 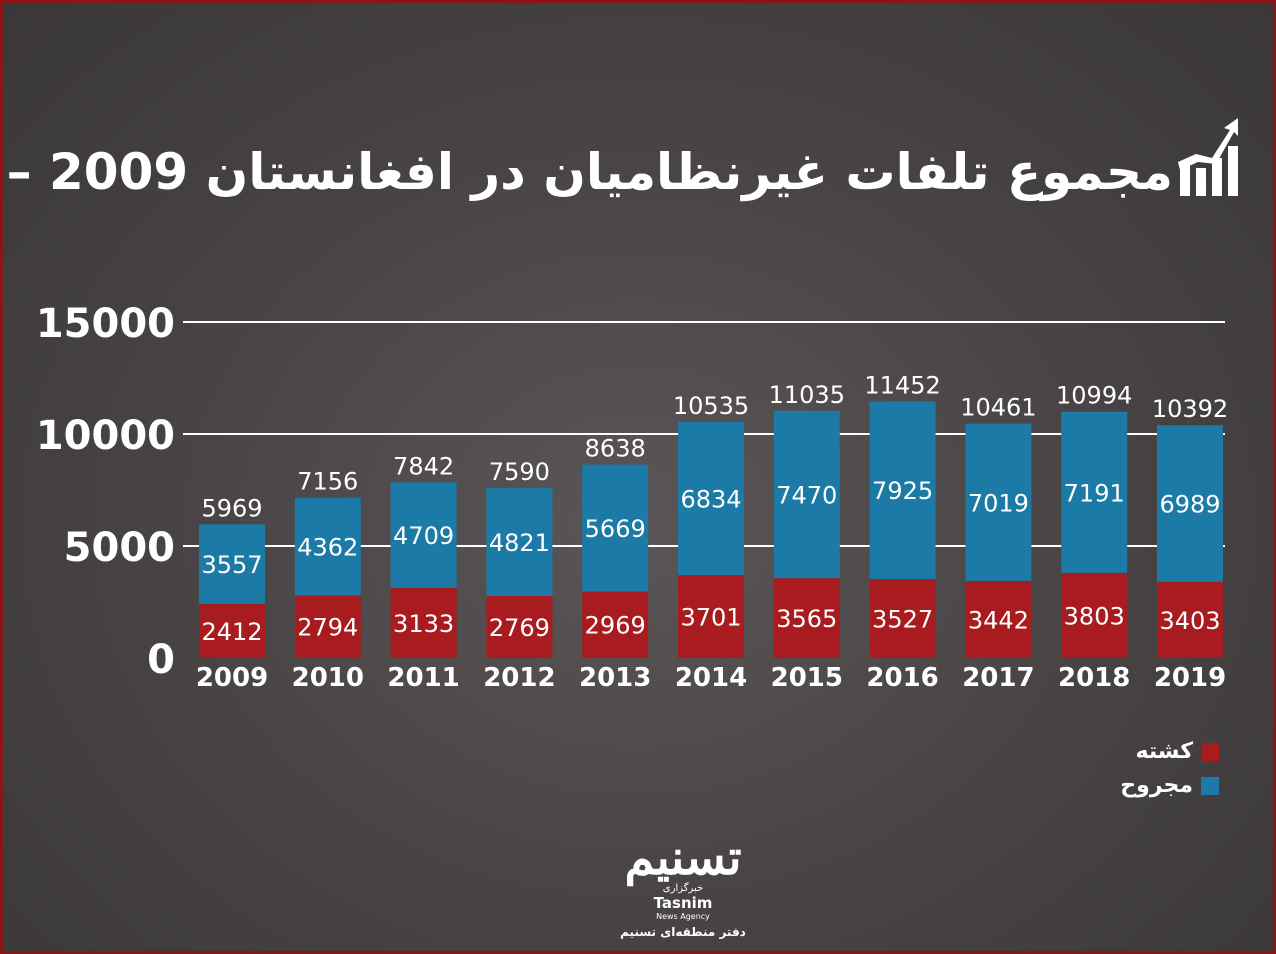 I want to click on x-tick-label: 2012, so click(x=519, y=678).